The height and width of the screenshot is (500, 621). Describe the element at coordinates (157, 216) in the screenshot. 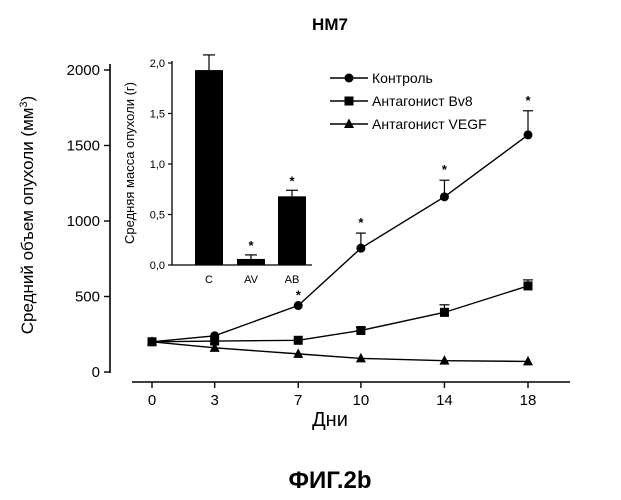

I see `inset-y-tick-label: 0,5` at that location.